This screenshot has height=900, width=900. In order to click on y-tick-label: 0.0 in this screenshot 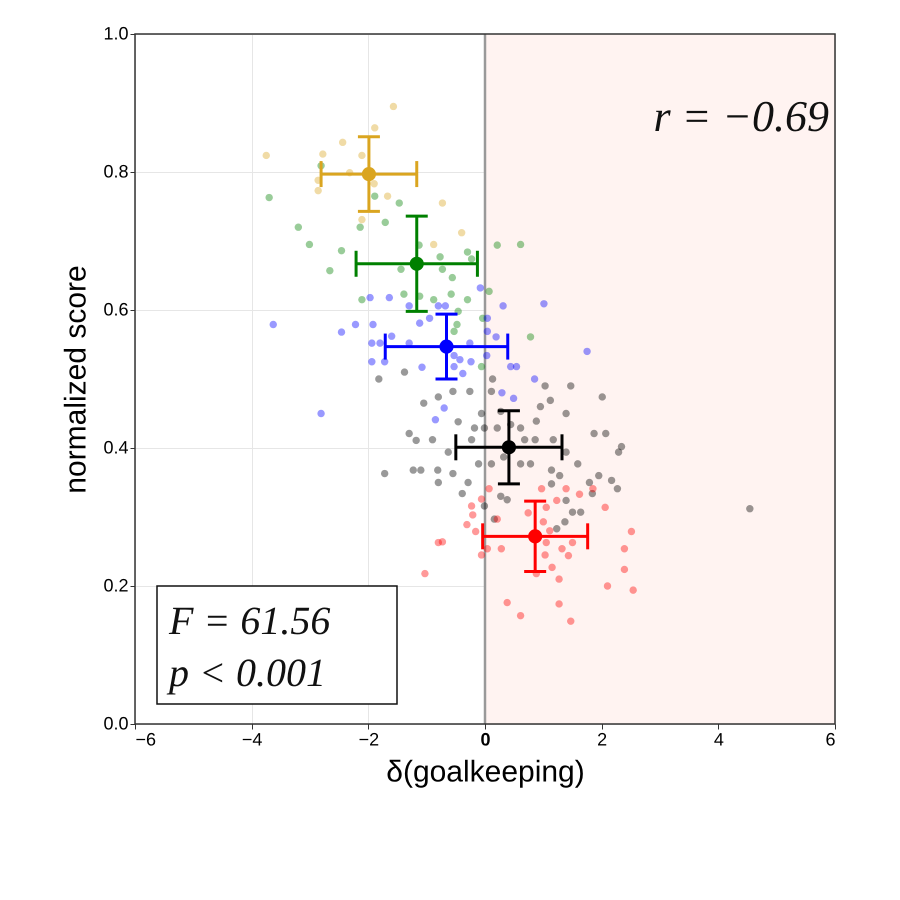, I will do `click(115, 724)`.